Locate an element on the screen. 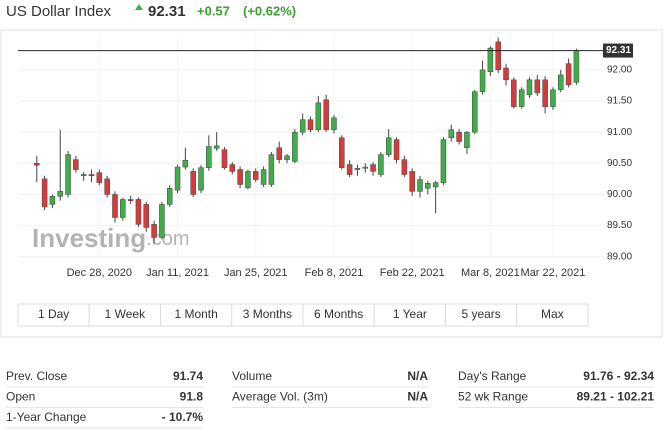 The height and width of the screenshot is (448, 664). y-tick-label: 91.00 is located at coordinates (619, 132).